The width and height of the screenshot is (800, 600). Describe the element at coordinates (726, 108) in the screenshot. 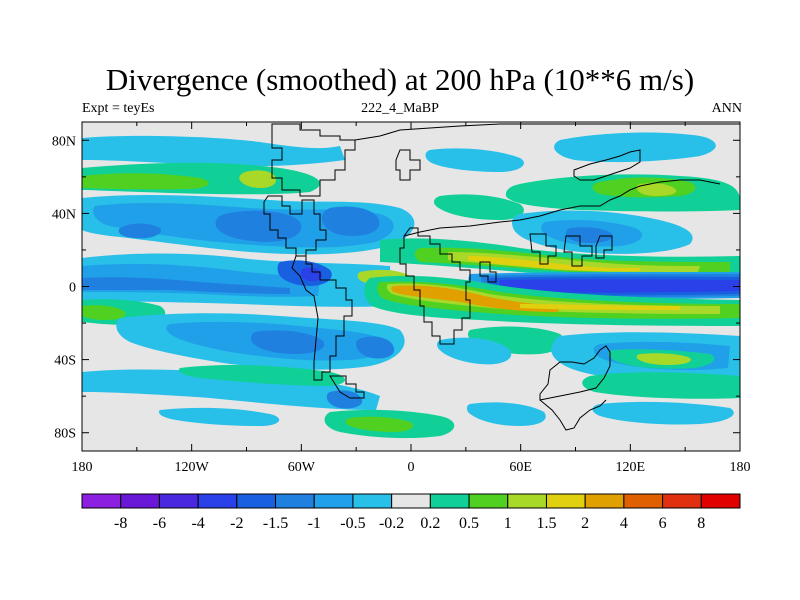

I see `season-label: ANN` at that location.